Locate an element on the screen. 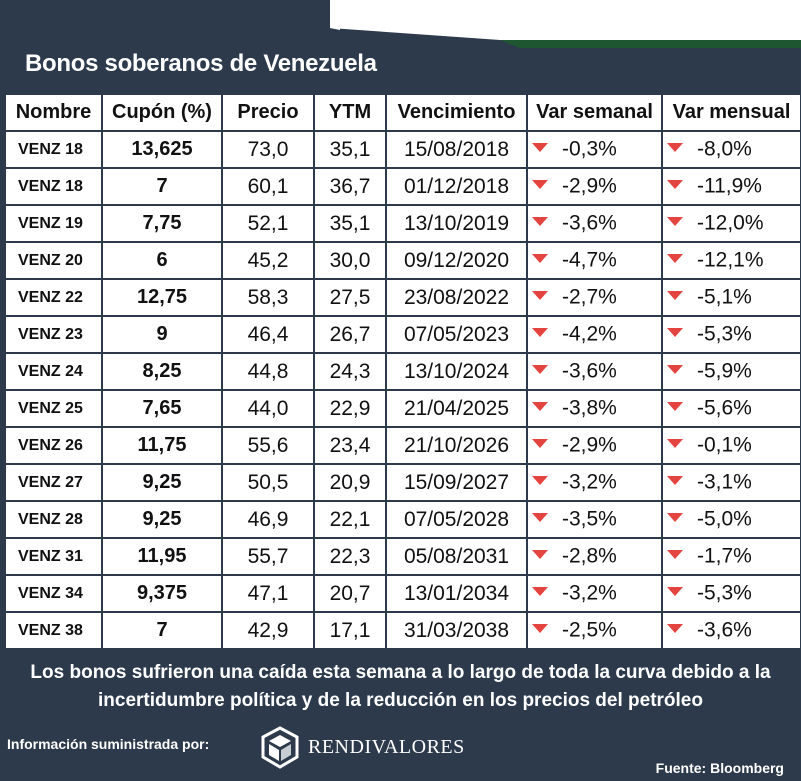  change-value: -11,9% is located at coordinates (729, 186).